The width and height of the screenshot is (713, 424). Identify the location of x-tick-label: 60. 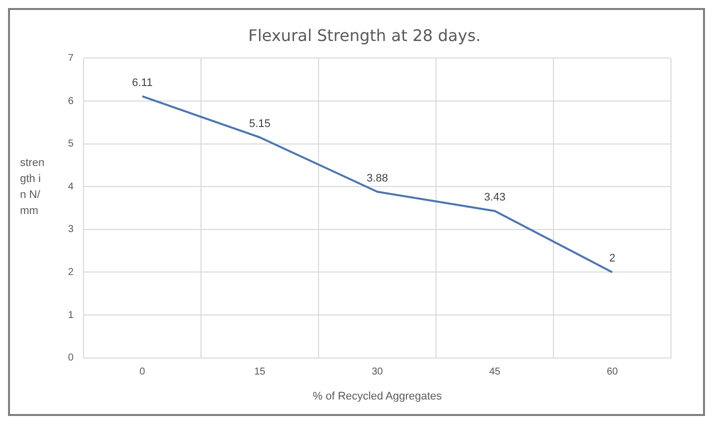
(612, 372).